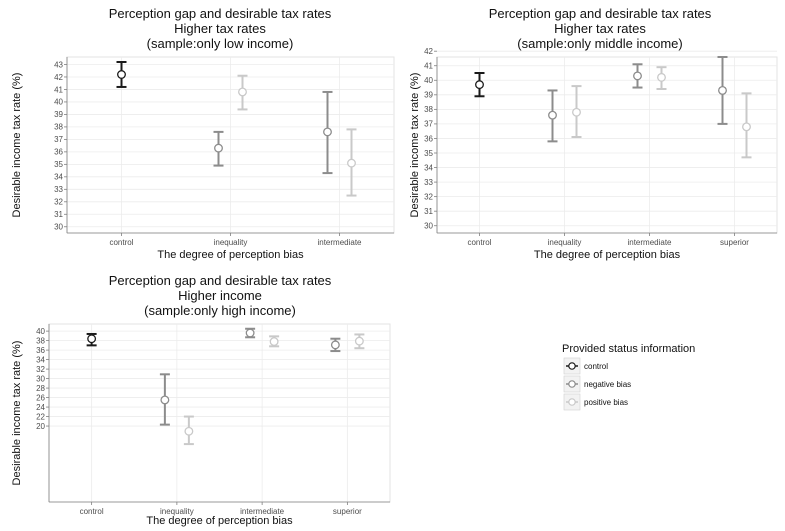 Image resolution: width=785 pixels, height=531 pixels. I want to click on chart-subtitle: (sample:only high income), so click(220, 310).